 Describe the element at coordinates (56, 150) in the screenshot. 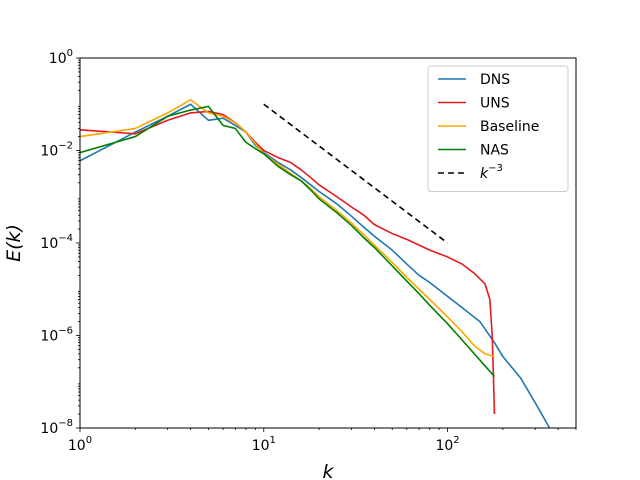

I see `y-tick-label: 10⁻²` at that location.